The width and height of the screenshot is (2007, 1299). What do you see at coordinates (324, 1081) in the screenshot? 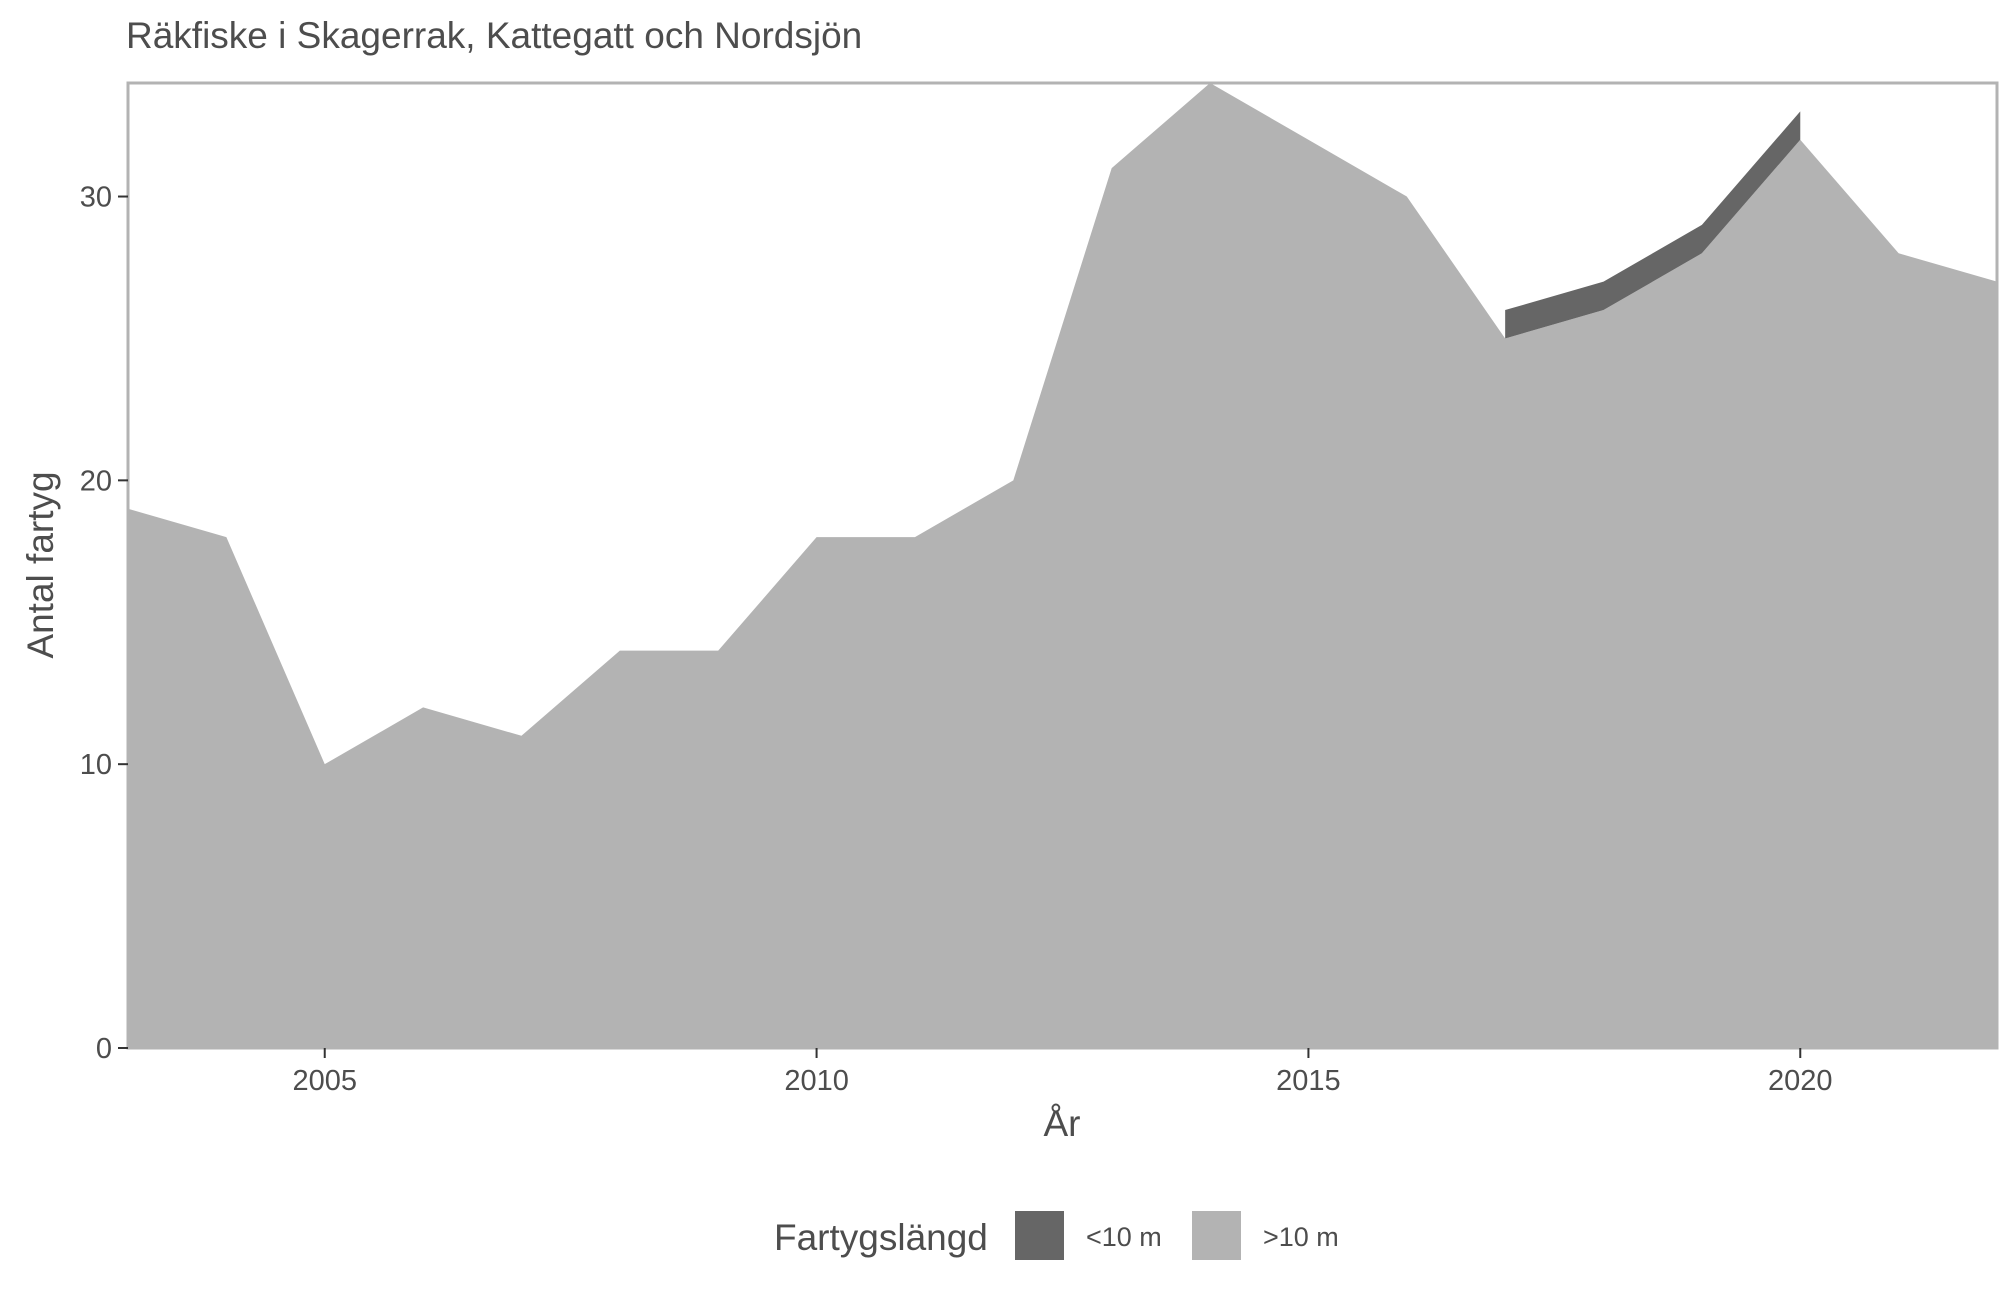
I see `x-tick-label: 2005` at bounding box center [324, 1081].